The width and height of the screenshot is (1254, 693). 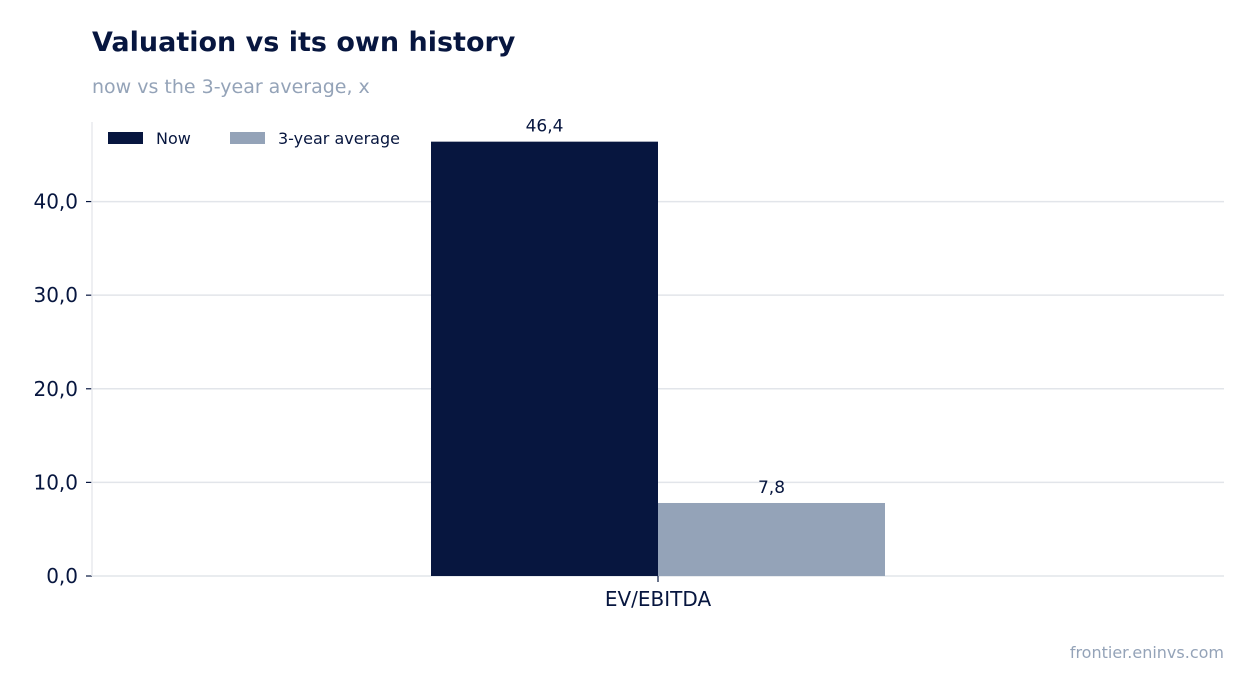 I want to click on y-tick-label: 30,0, so click(x=55, y=295).